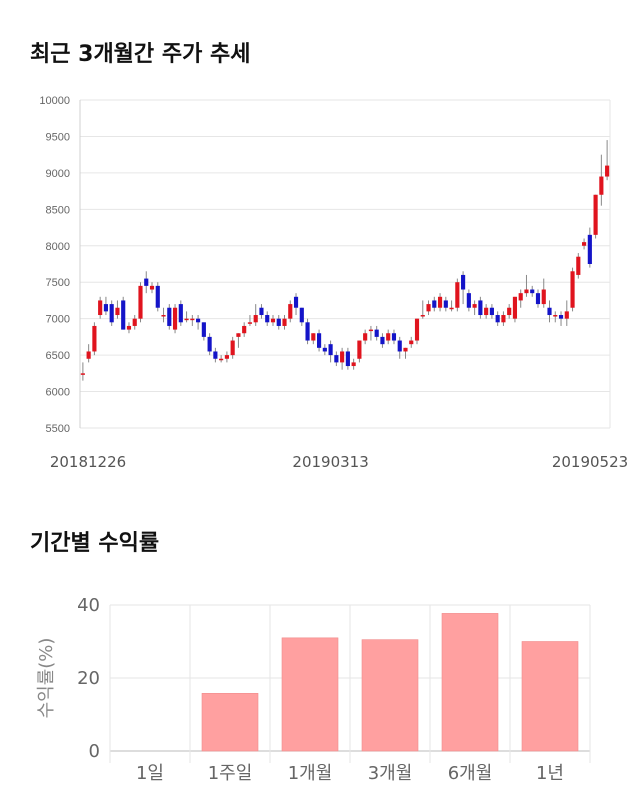  Describe the element at coordinates (88, 462) in the screenshot. I see `x-tick-label: 20181226` at that location.